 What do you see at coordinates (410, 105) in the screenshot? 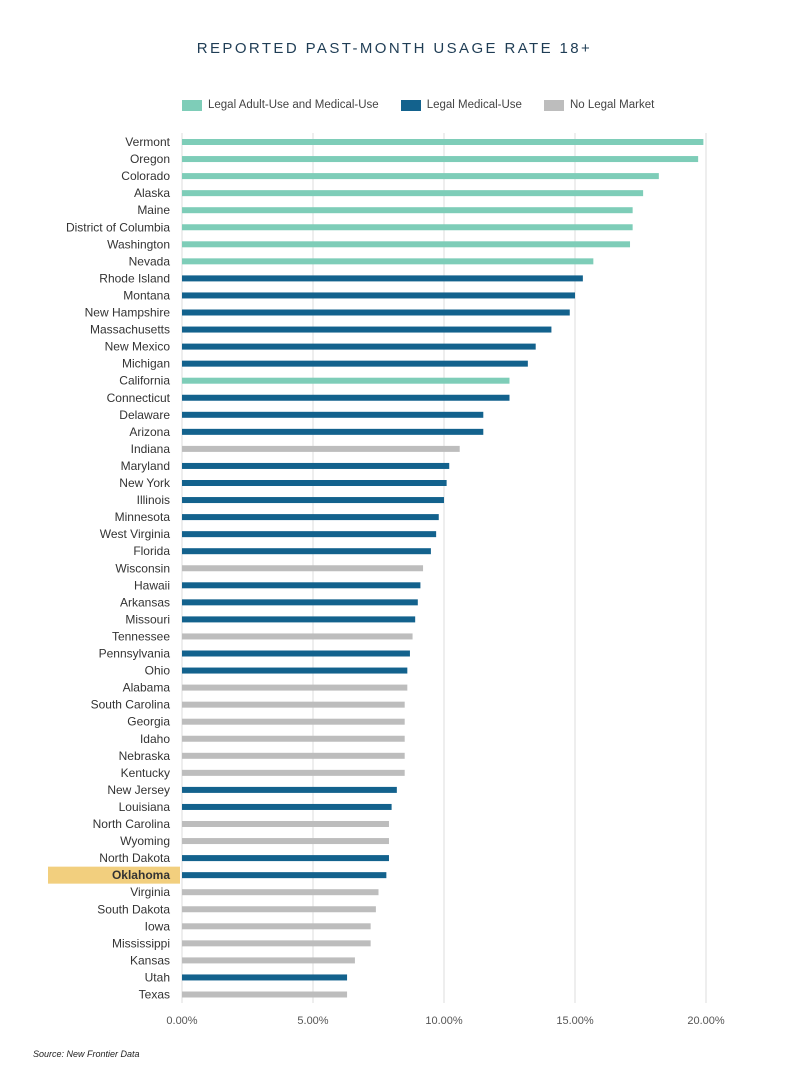
I see `legend-swatch-medical` at bounding box center [410, 105].